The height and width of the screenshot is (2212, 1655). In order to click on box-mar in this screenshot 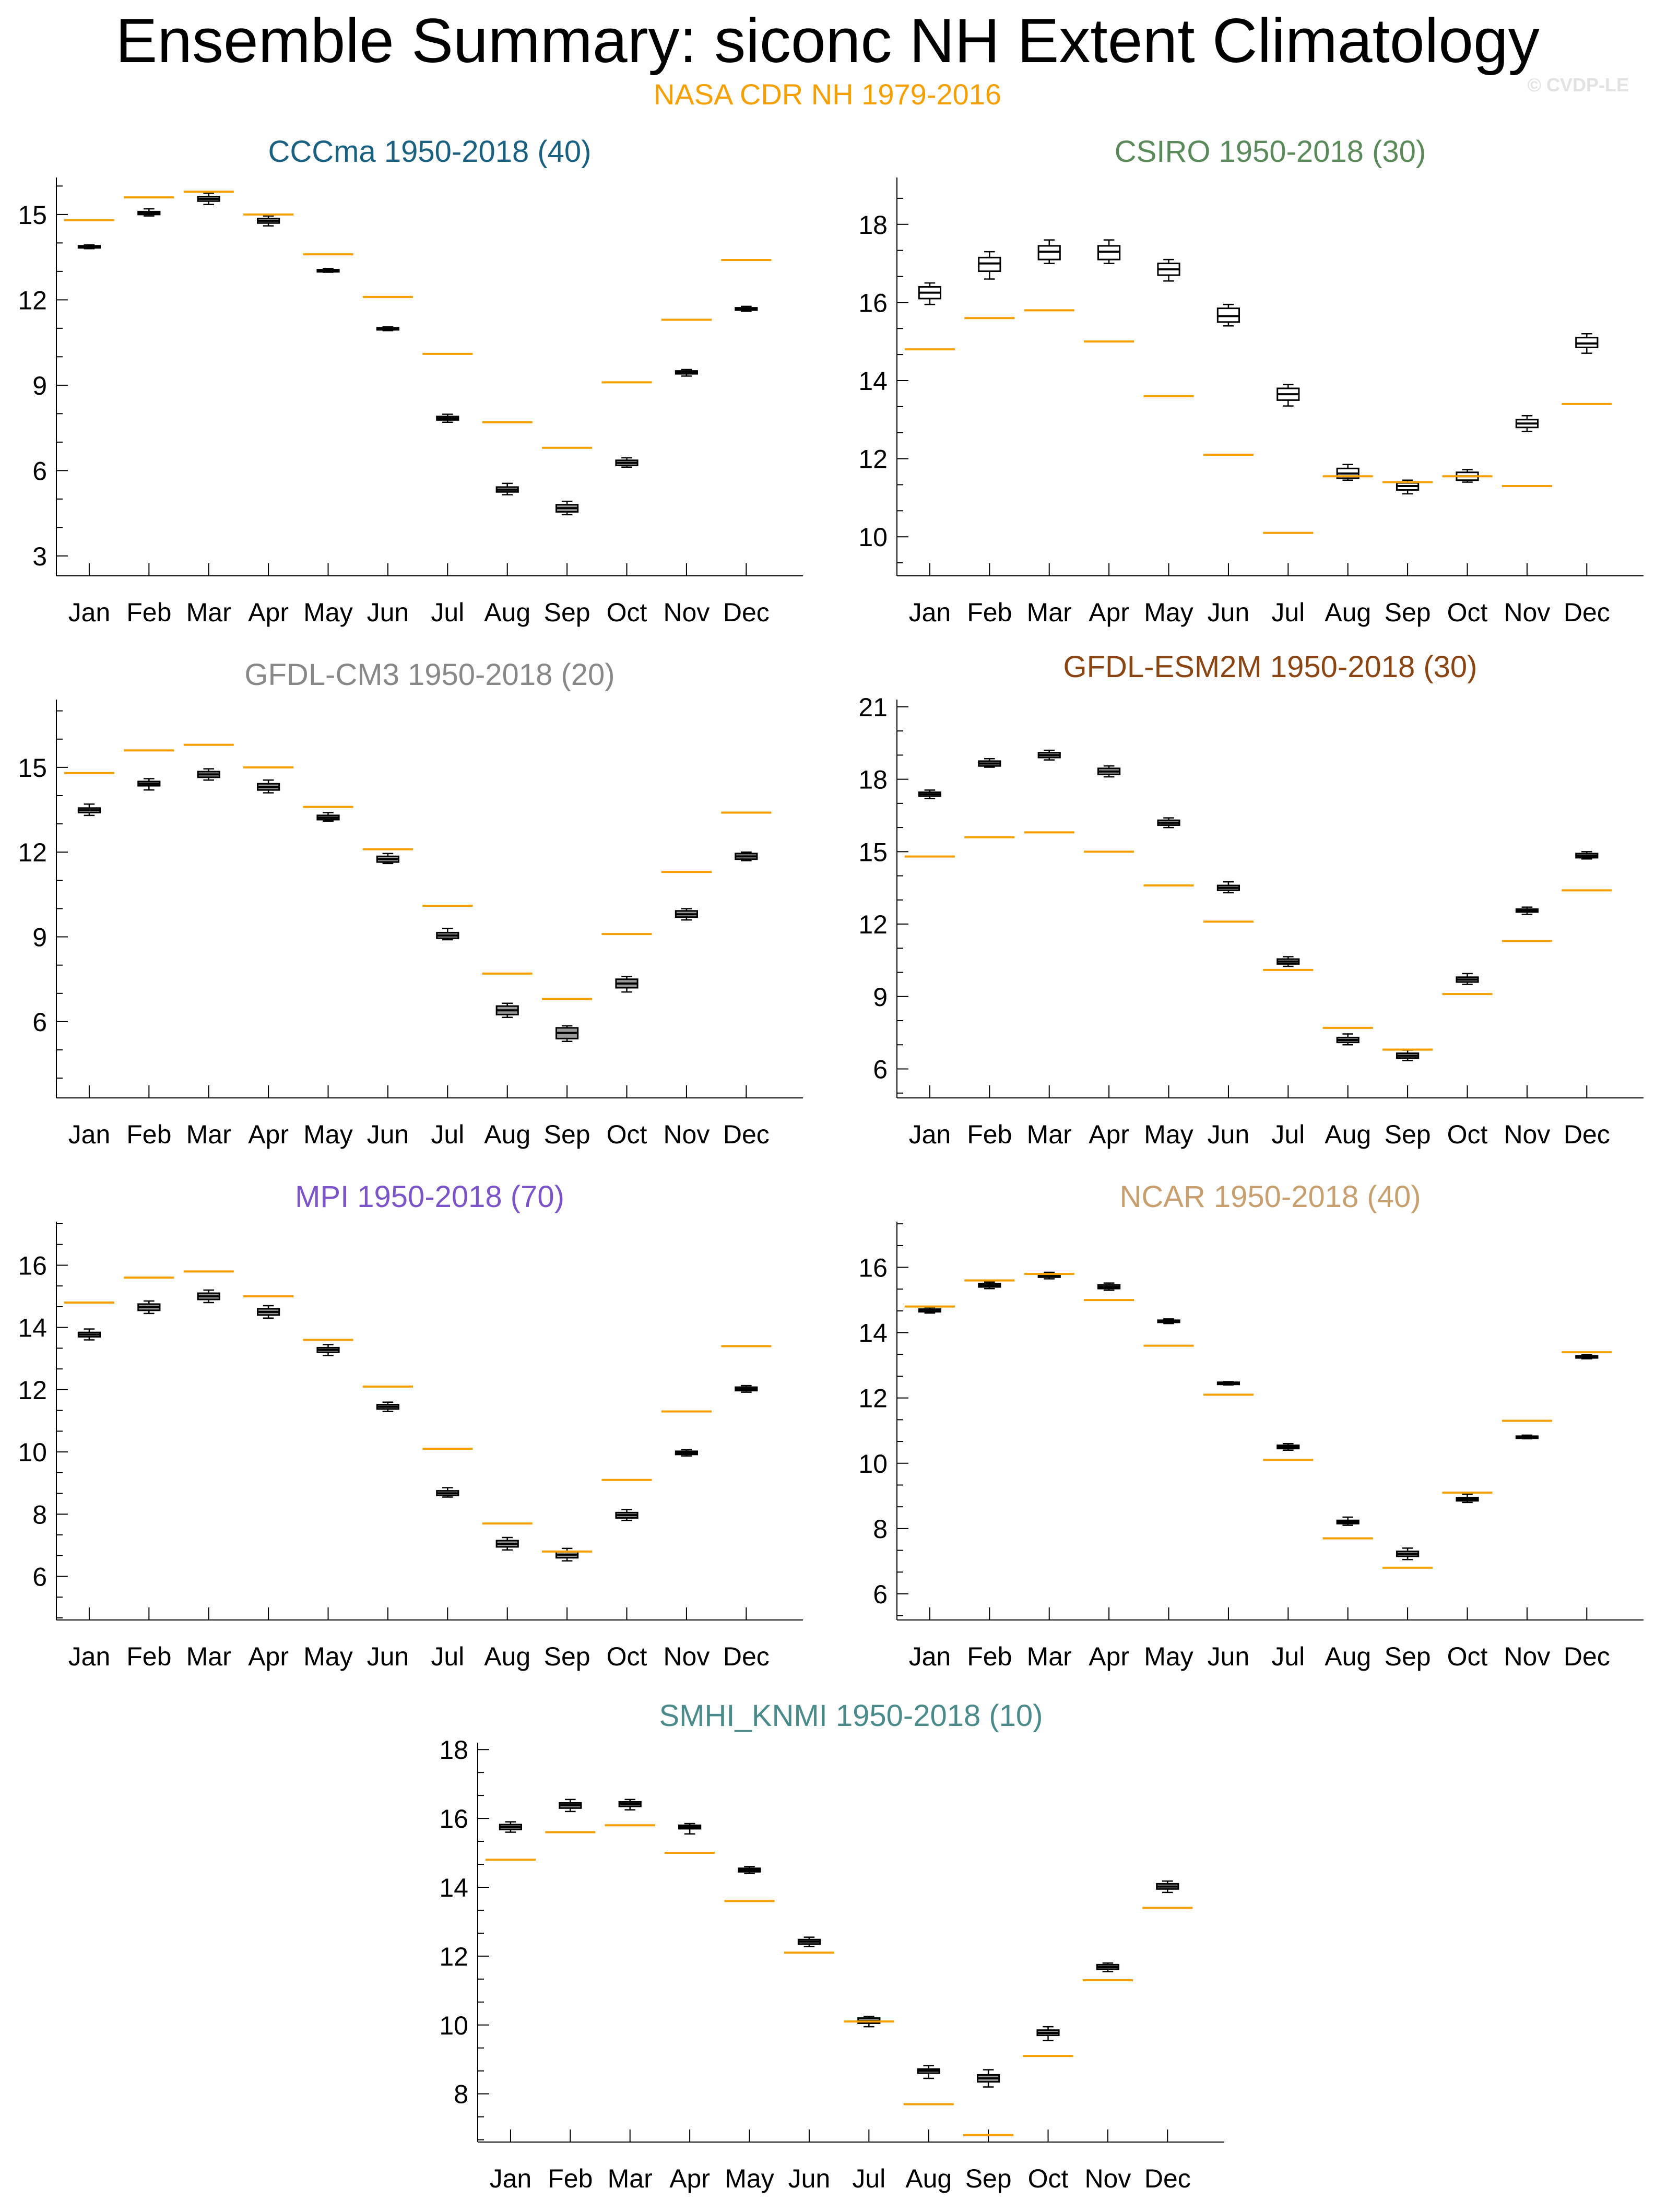, I will do `click(1049, 755)`.